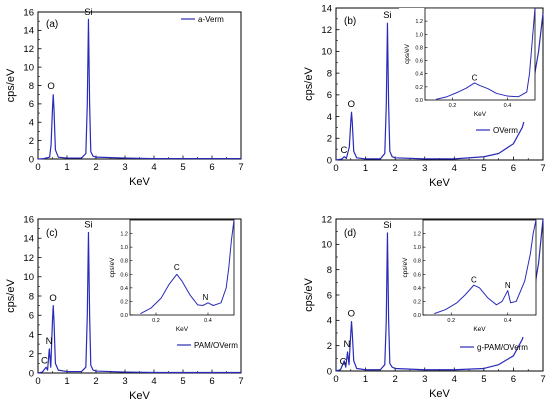  I want to click on series-line-pam-overm, so click(139, 302).